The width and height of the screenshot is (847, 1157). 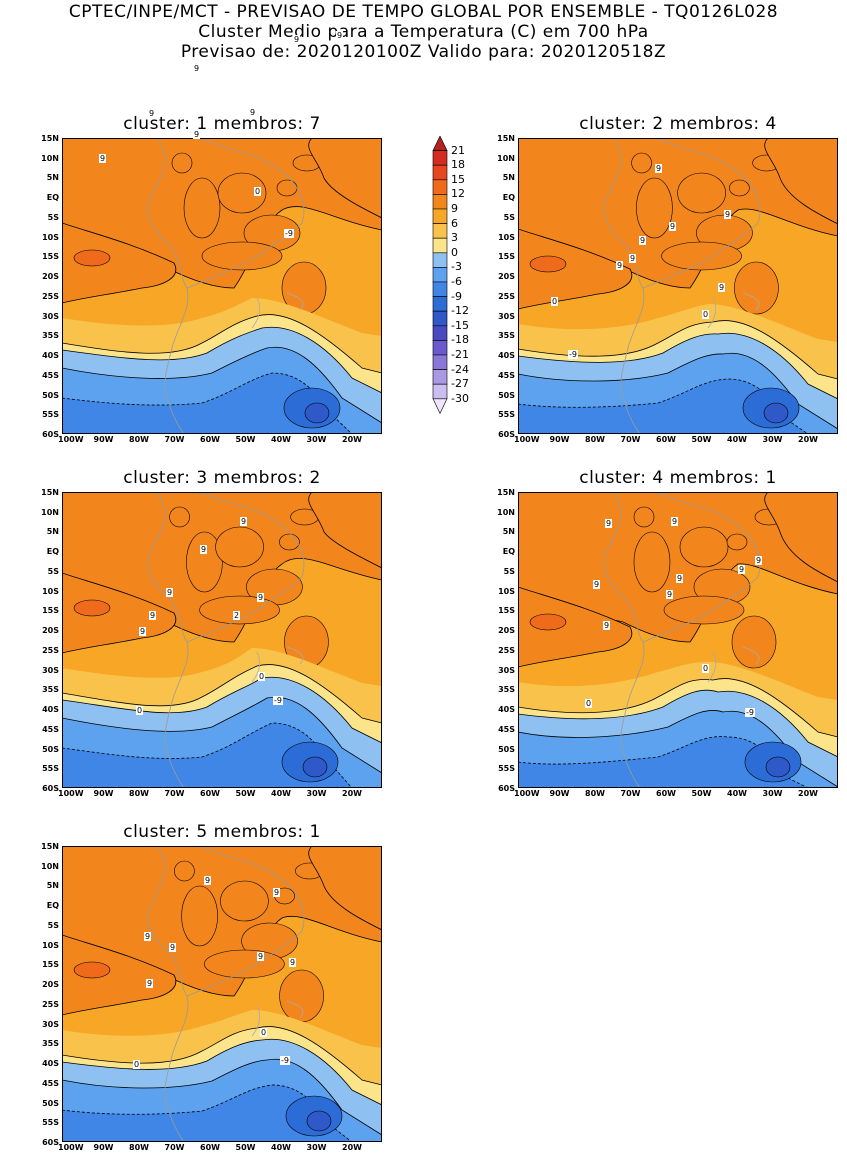 What do you see at coordinates (222, 124) in the screenshot?
I see `panel-title: cluster: 1 membros: 7` at bounding box center [222, 124].